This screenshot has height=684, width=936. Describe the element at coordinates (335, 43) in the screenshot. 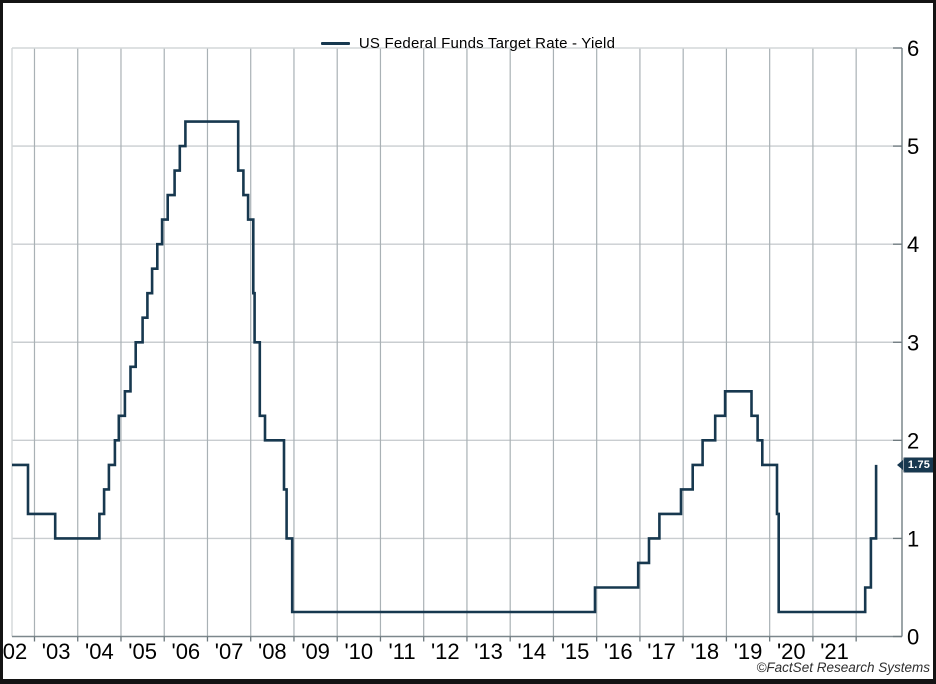

I see `legend-line-swatch` at that location.